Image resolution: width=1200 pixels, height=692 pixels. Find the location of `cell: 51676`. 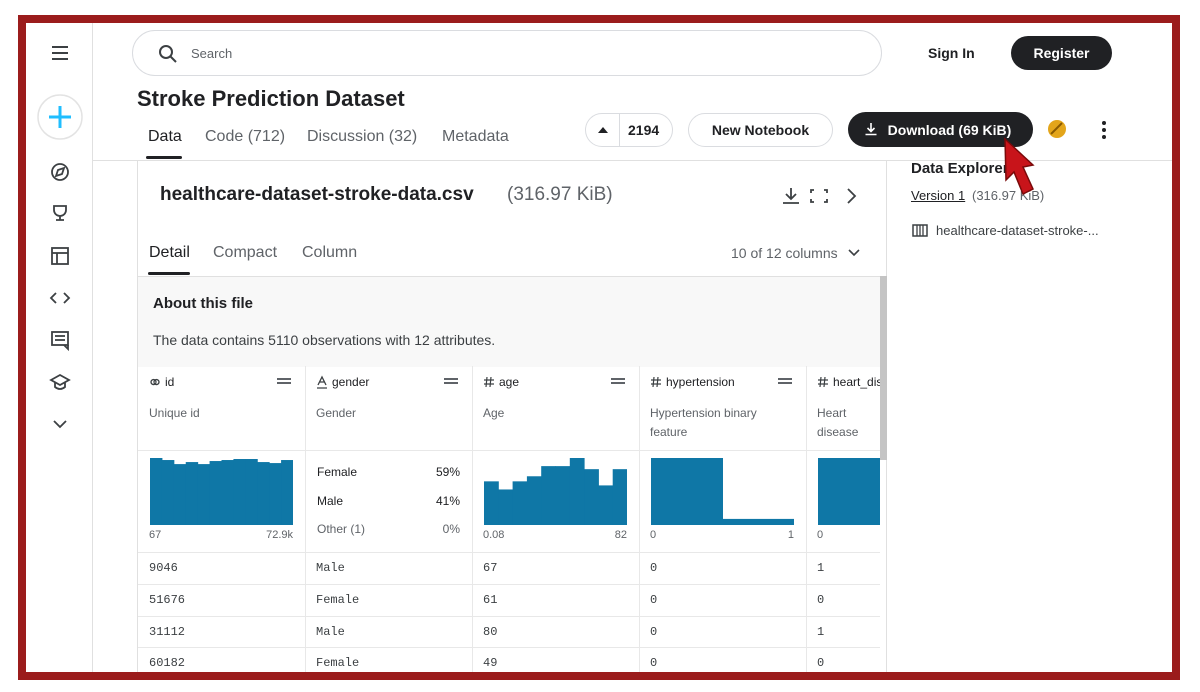

cell: 51676 is located at coordinates (167, 600).